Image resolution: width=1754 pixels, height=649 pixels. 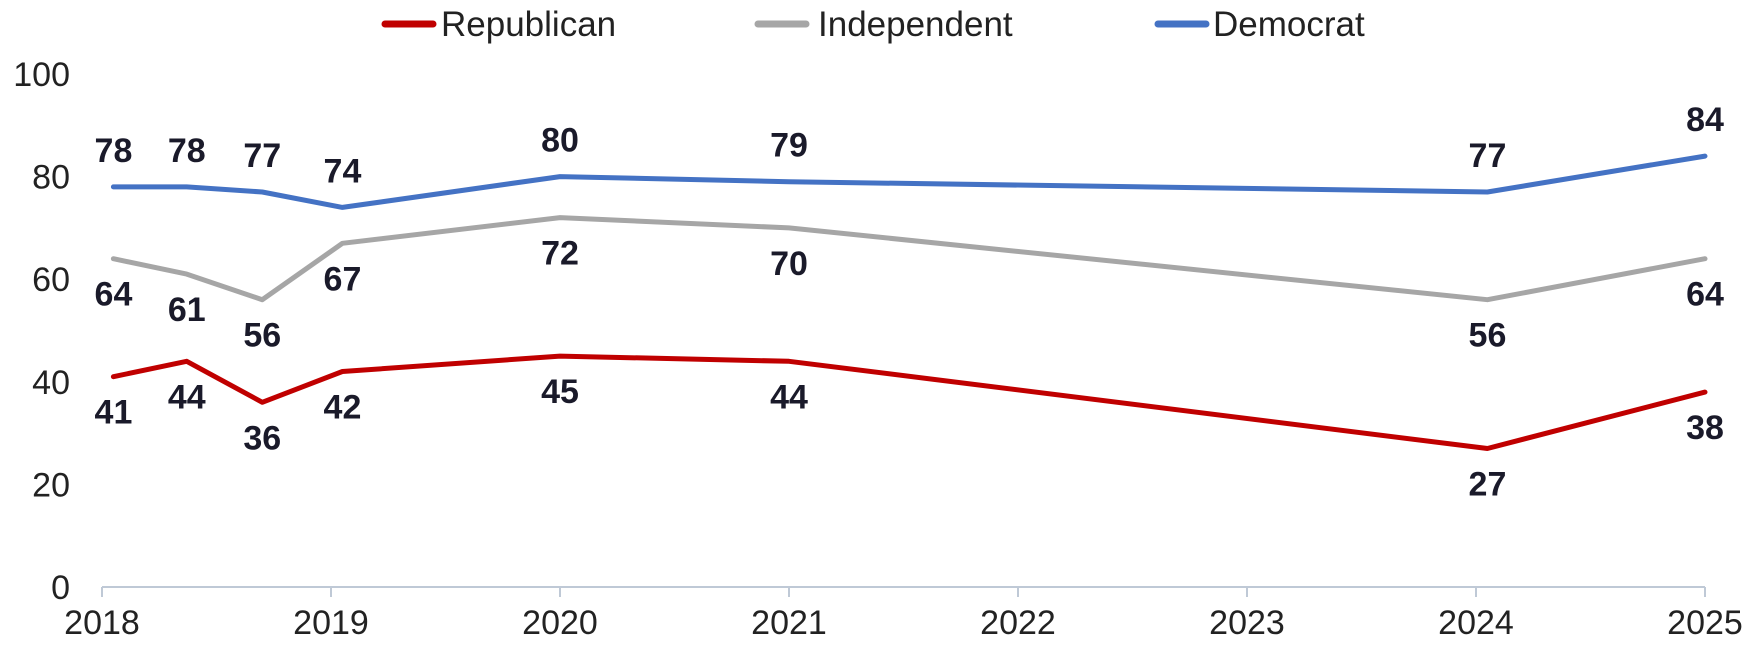 What do you see at coordinates (1476, 623) in the screenshot?
I see `x-tick-label: 2024` at bounding box center [1476, 623].